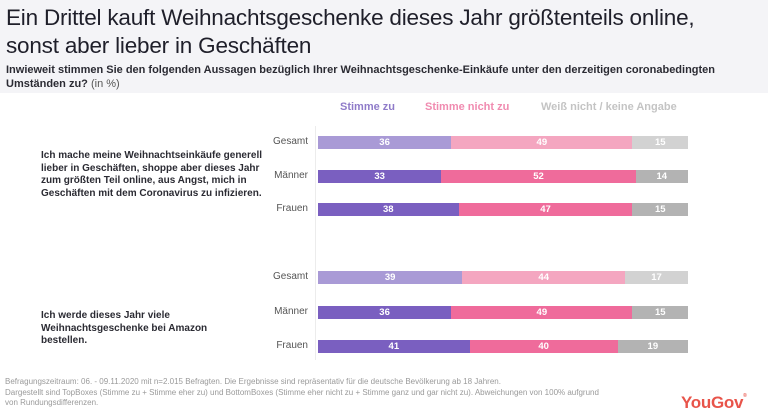  What do you see at coordinates (52, 402) in the screenshot?
I see `footnote-line-3: von Rundungsdifferenzen.` at bounding box center [52, 402].